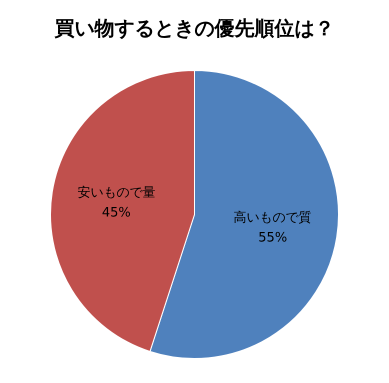  Describe the element at coordinates (116, 192) in the screenshot. I see `slice-label: 安いもので量` at that location.